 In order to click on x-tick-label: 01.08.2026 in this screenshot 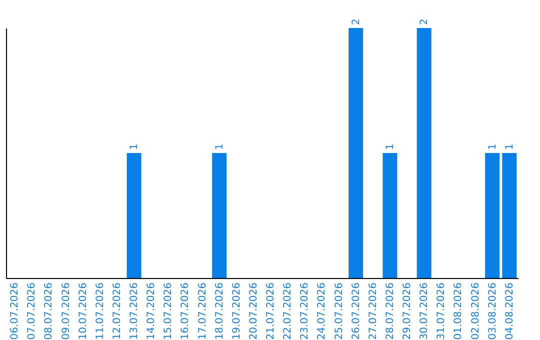, I will do `click(458, 311)`.